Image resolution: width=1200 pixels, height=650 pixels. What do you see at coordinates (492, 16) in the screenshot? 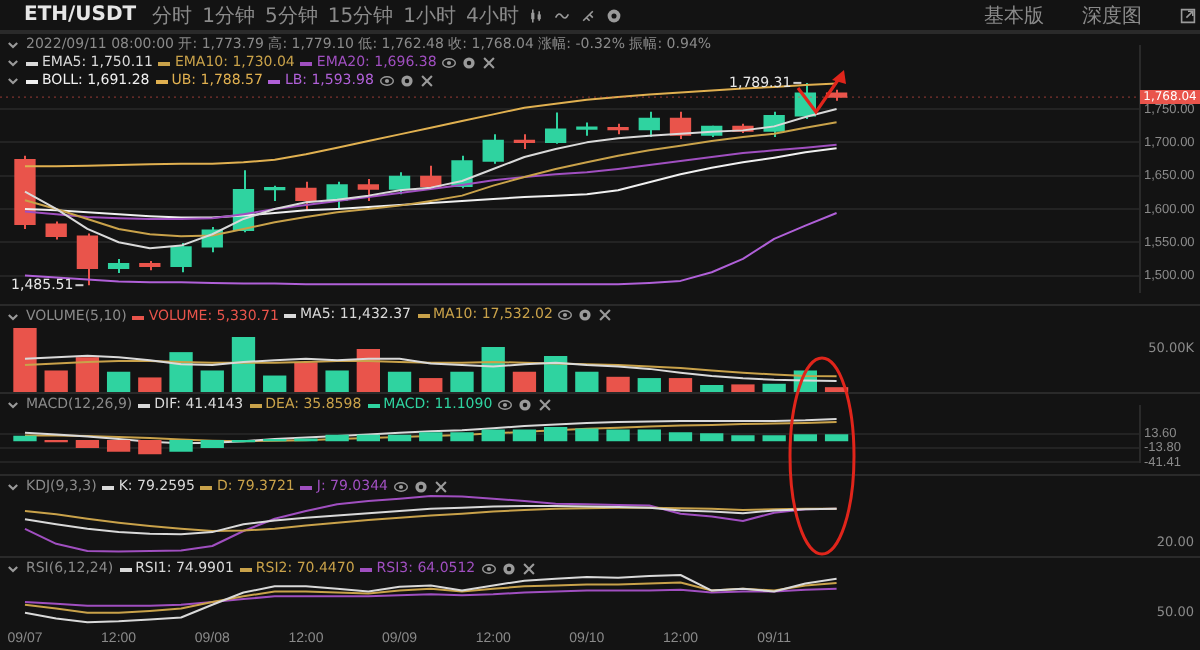
I see `text: 4小时` at bounding box center [492, 16].